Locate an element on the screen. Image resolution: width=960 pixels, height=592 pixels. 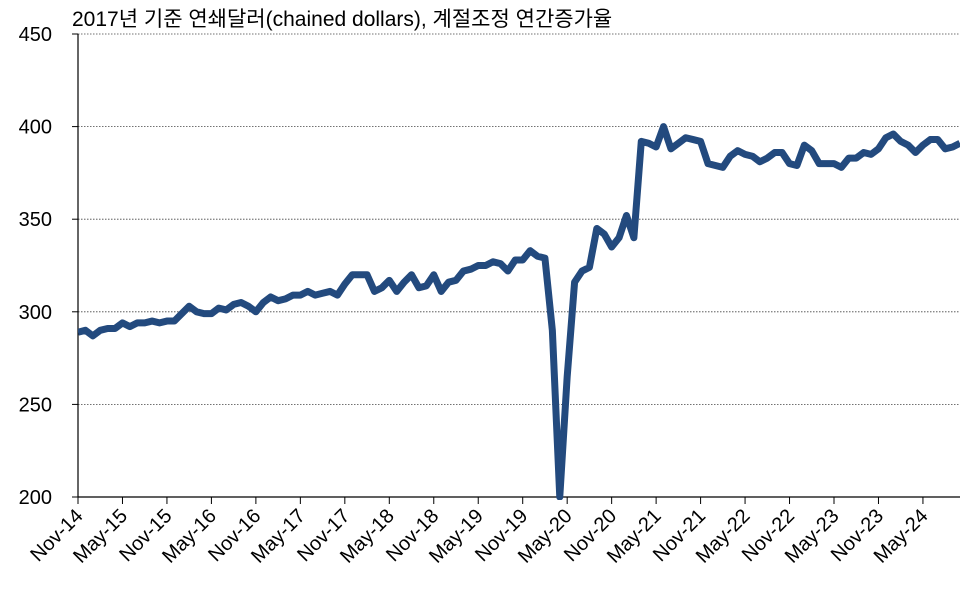
y-tick-label: 200 is located at coordinates (35, 498).